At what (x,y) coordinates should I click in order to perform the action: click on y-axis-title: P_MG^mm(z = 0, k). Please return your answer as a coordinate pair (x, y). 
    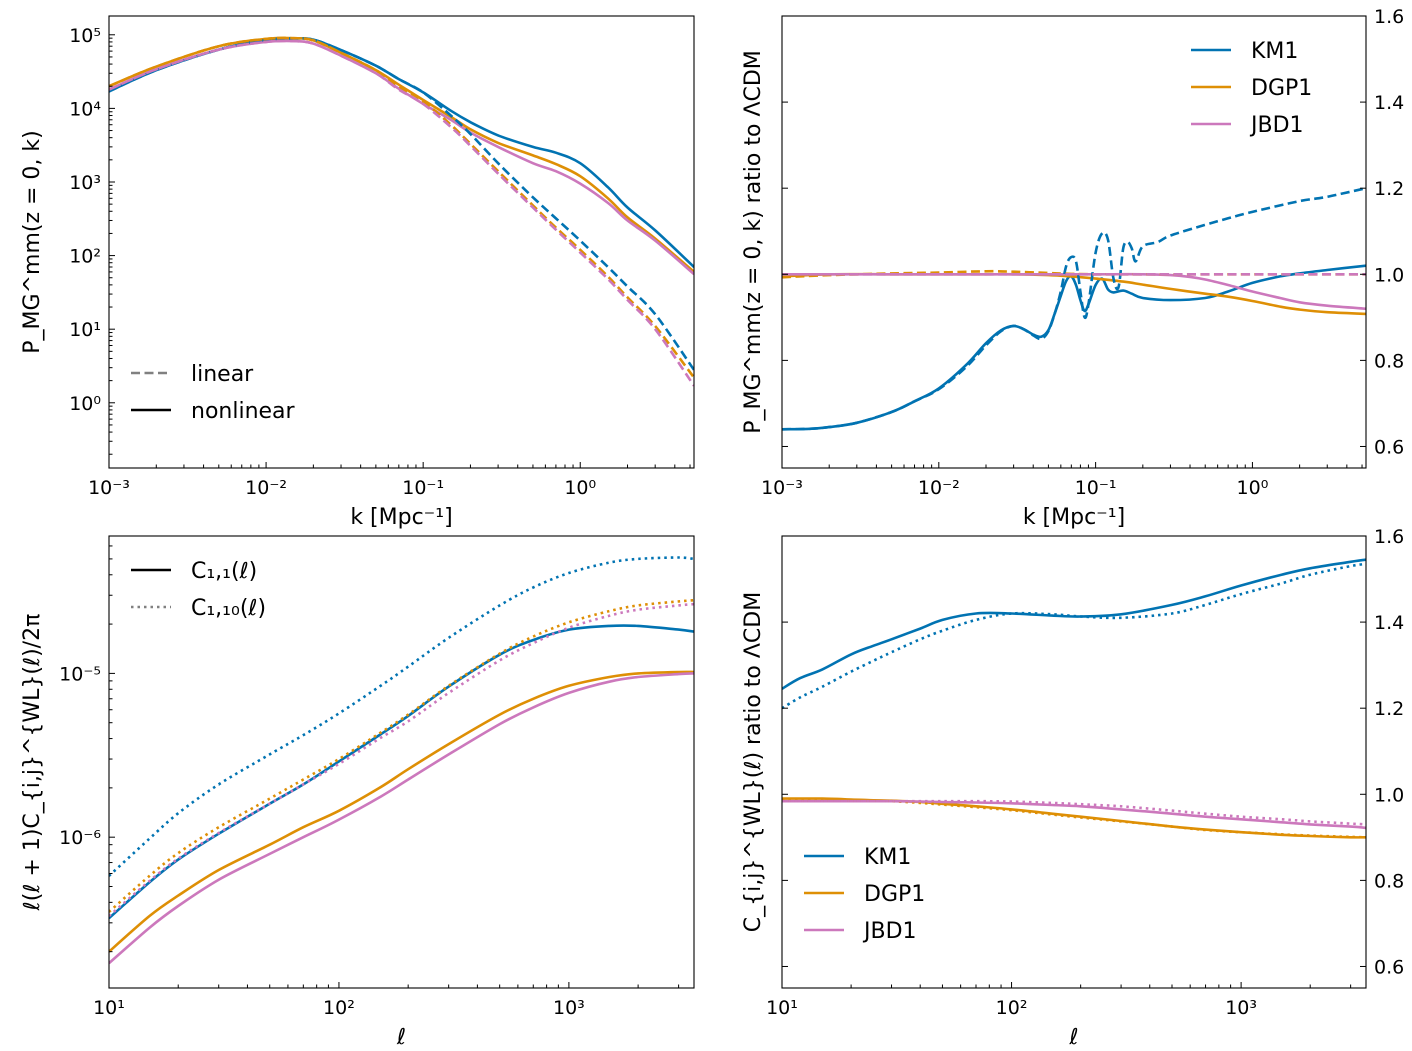
    Looking at the image, I should click on (32, 241).